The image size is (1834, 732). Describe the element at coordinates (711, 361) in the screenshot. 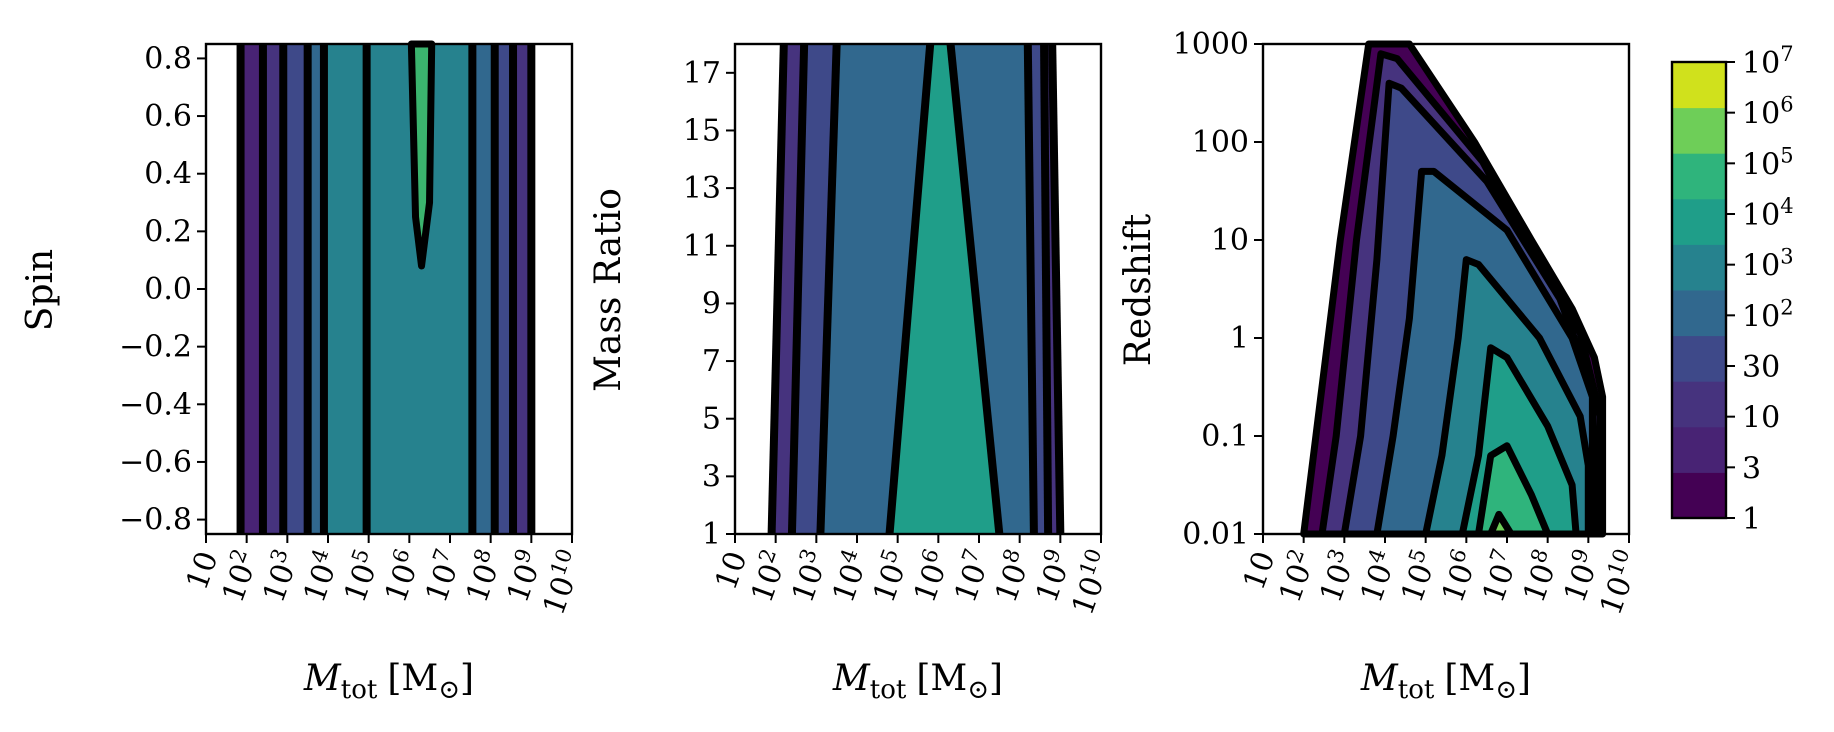

I see `y-tick-label: 7` at that location.